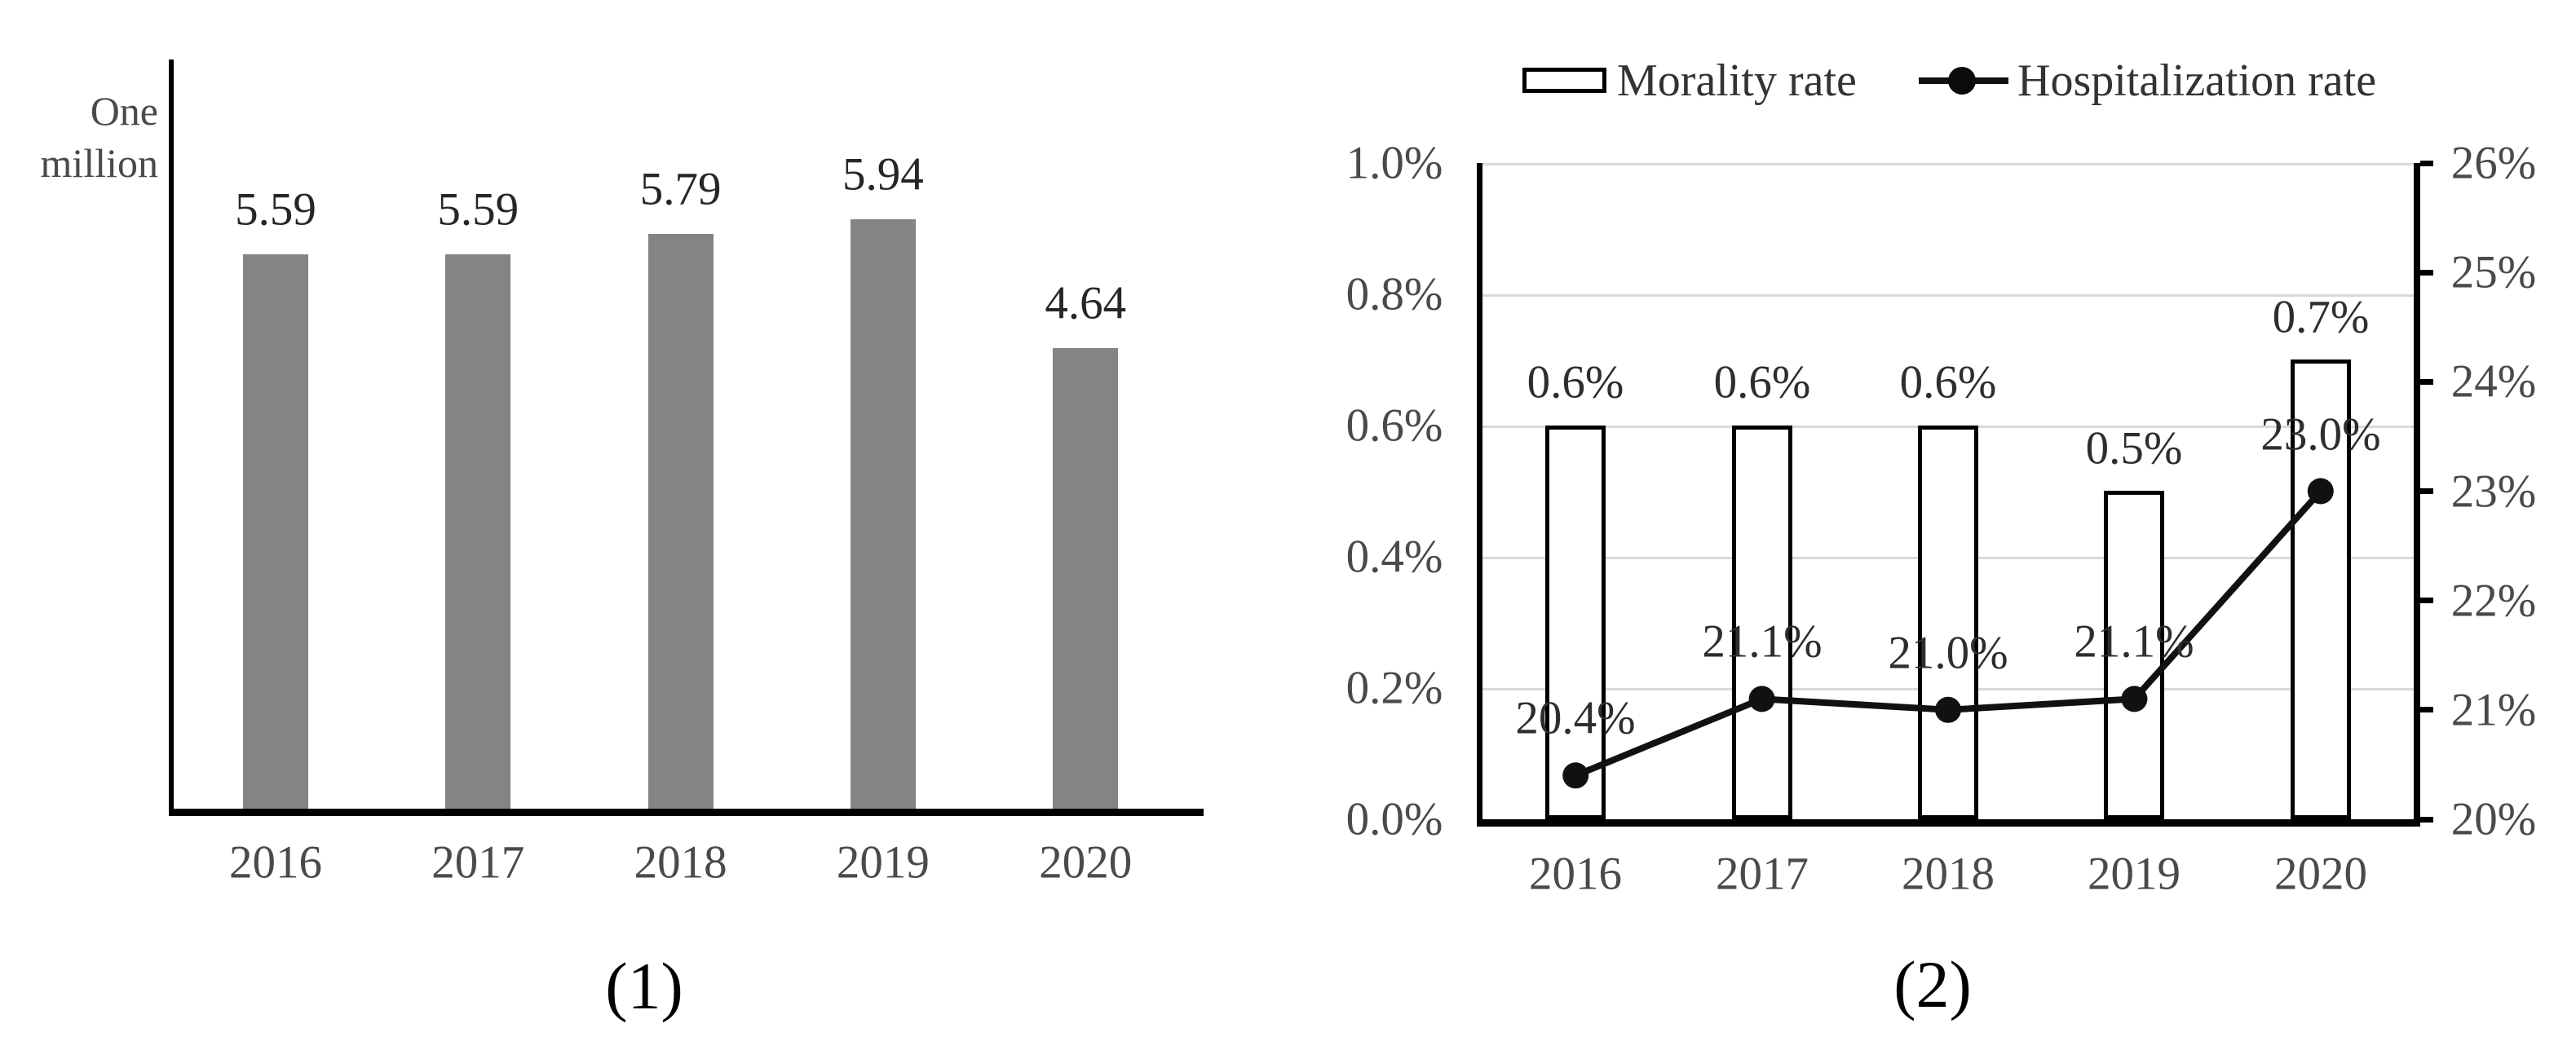 The height and width of the screenshot is (1041, 2576). I want to click on left-axis-tick-label: 0.6%, so click(1394, 426).